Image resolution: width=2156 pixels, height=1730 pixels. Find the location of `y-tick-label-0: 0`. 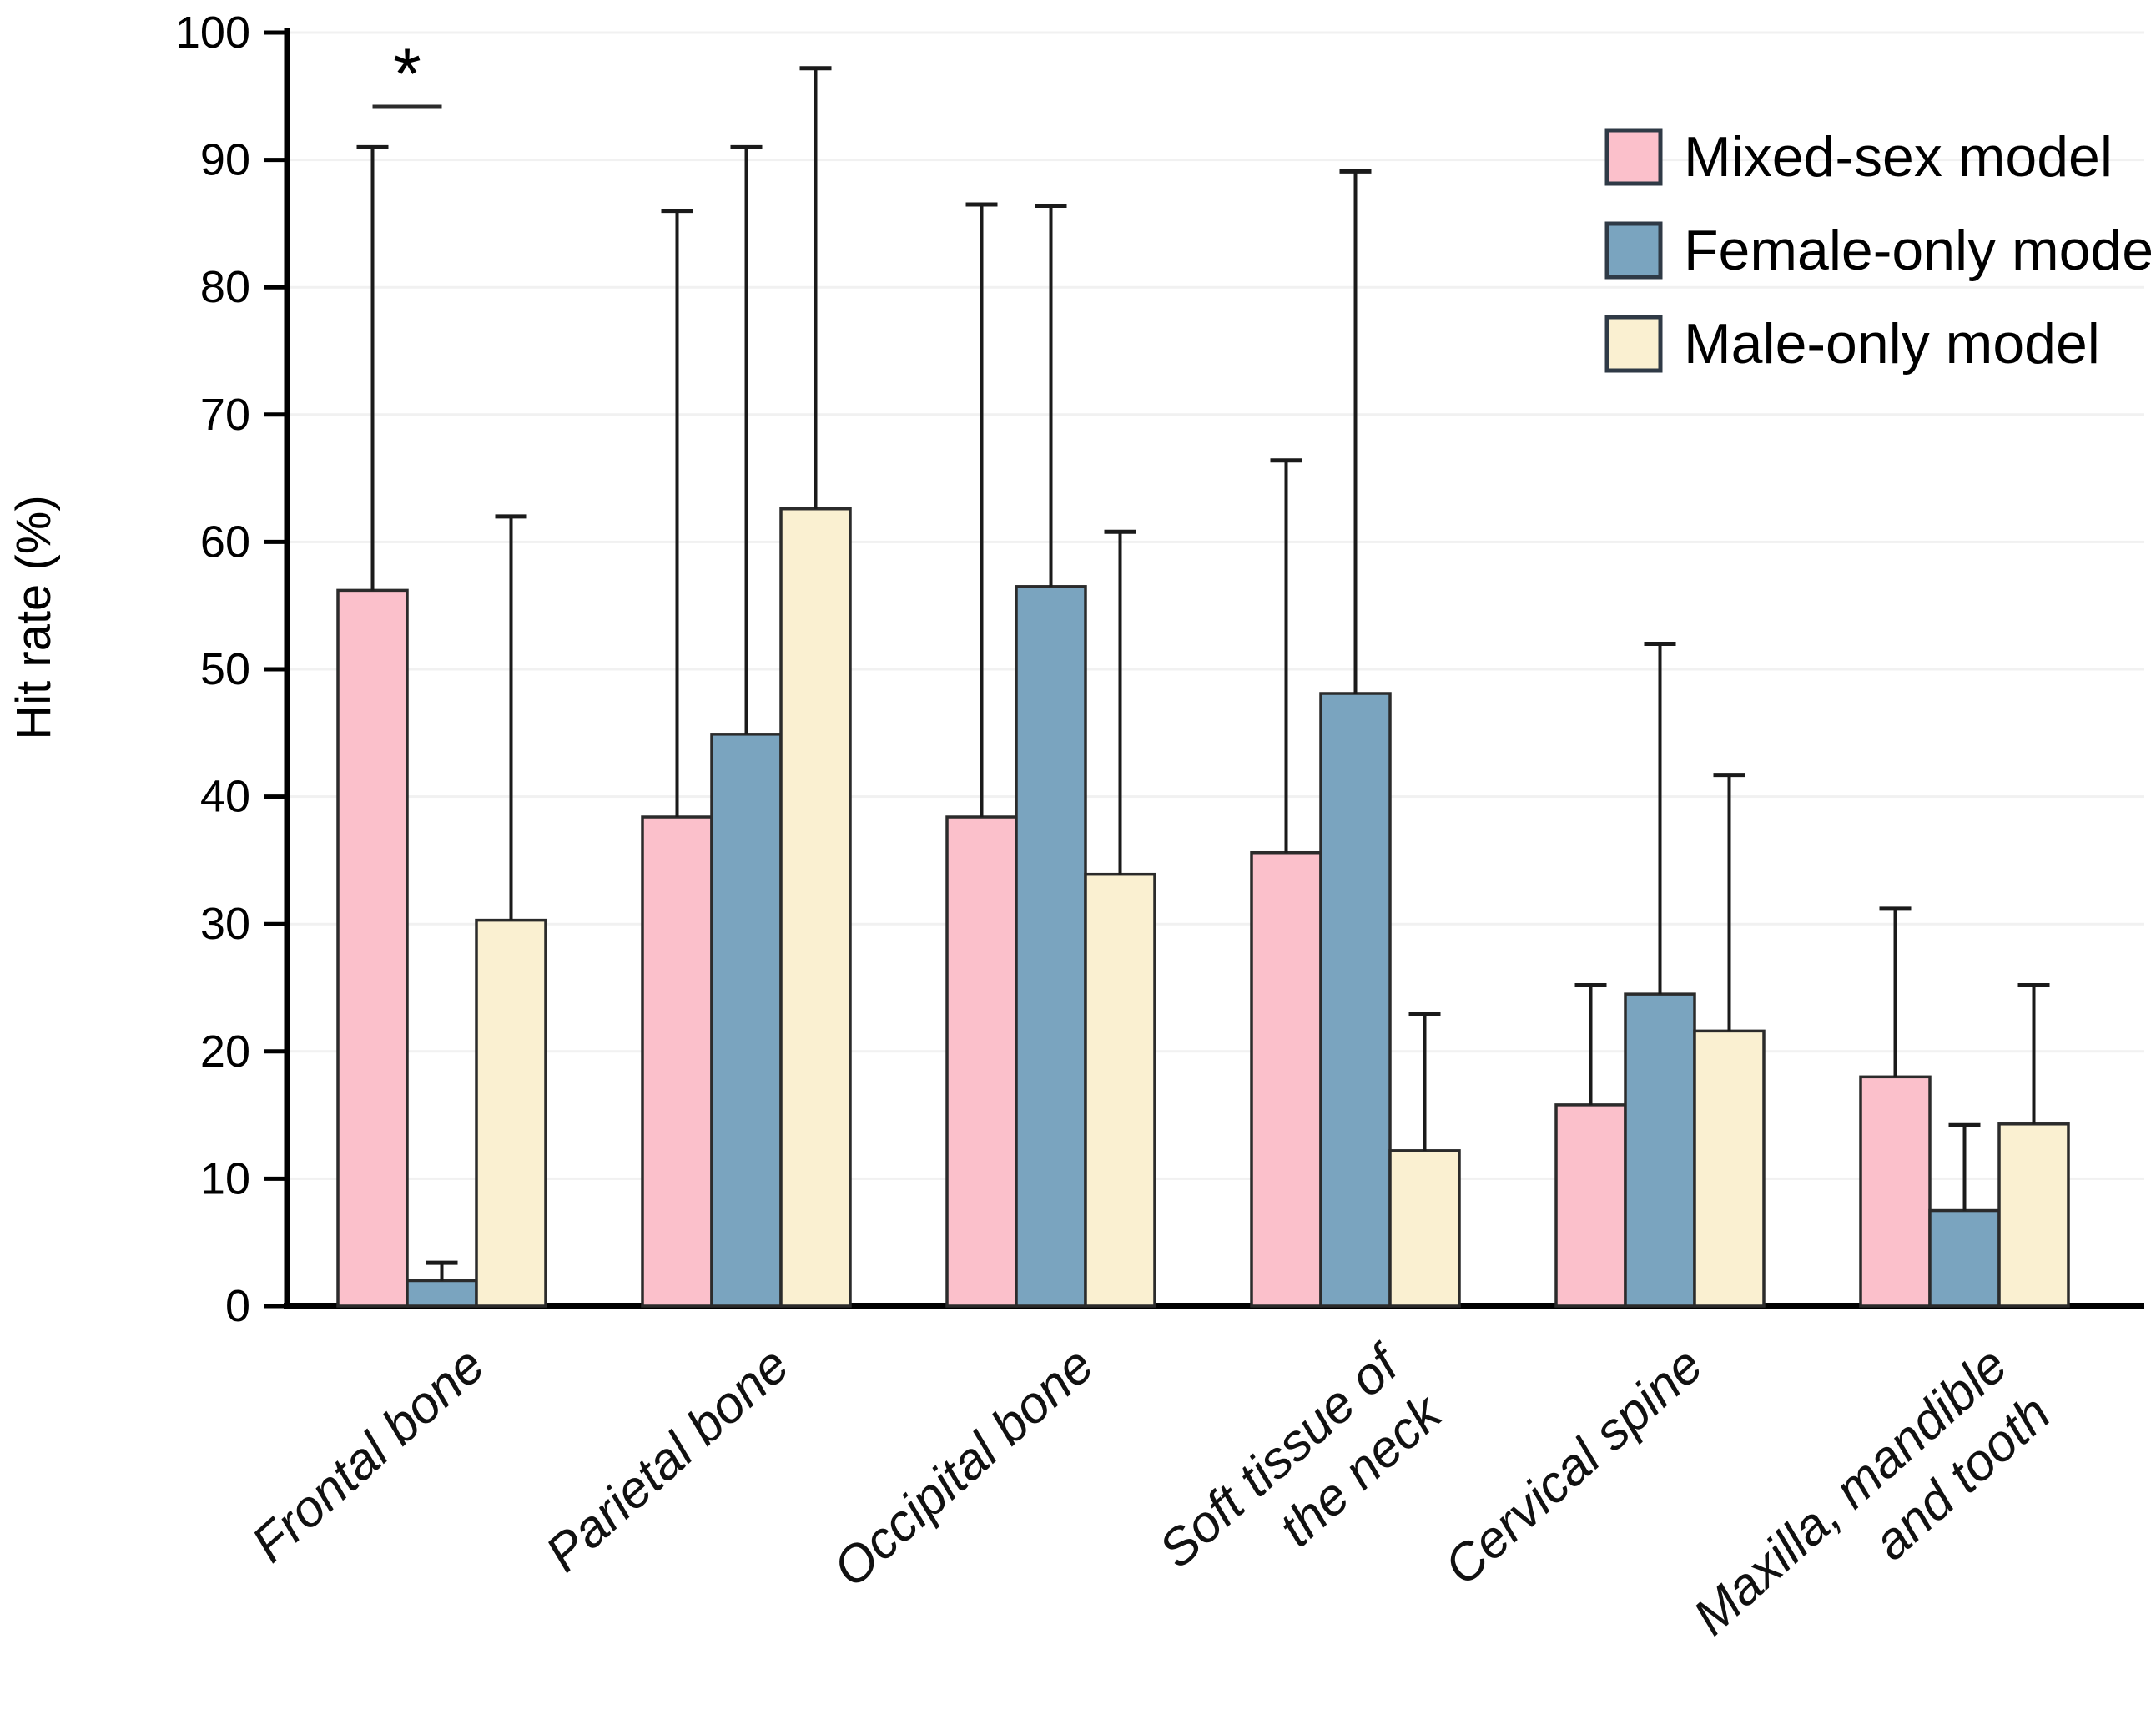

y-tick-label-0: 0 is located at coordinates (237, 1306).